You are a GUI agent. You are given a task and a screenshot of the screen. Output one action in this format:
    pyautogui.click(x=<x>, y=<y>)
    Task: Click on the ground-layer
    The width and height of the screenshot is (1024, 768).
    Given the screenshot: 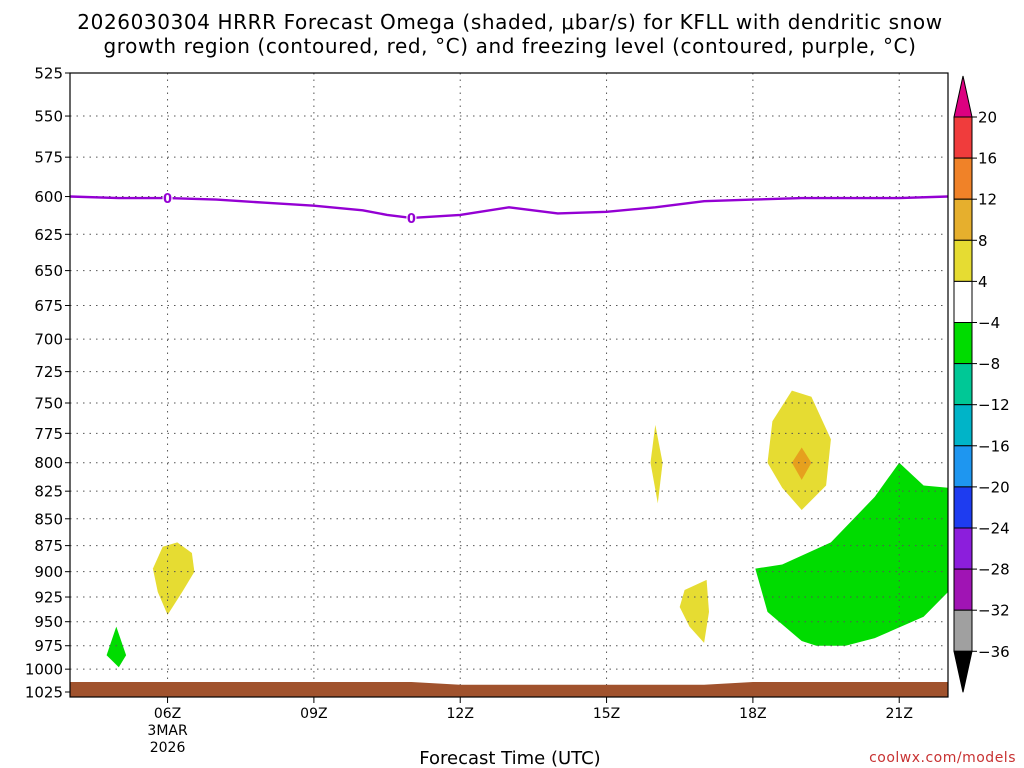 What is the action you would take?
    pyautogui.click(x=509, y=689)
    